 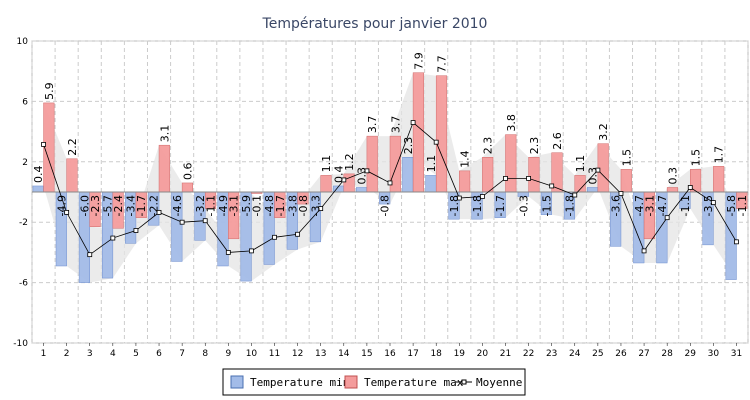 What do you see at coordinates (464, 382) in the screenshot?
I see `legend-marker-avg` at bounding box center [464, 382].